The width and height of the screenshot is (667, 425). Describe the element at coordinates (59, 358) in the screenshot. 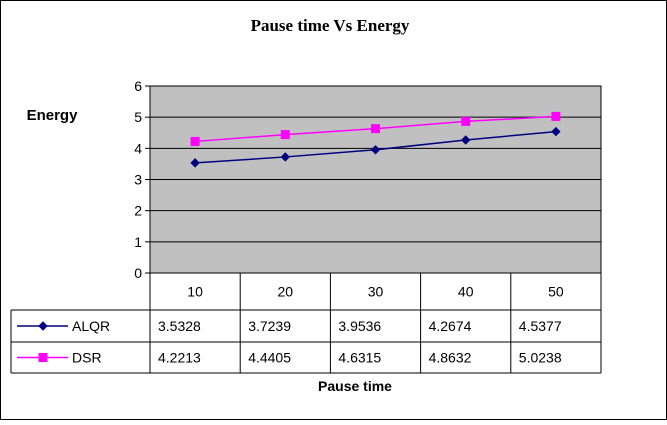

I see `legend-entry: DSR` at that location.